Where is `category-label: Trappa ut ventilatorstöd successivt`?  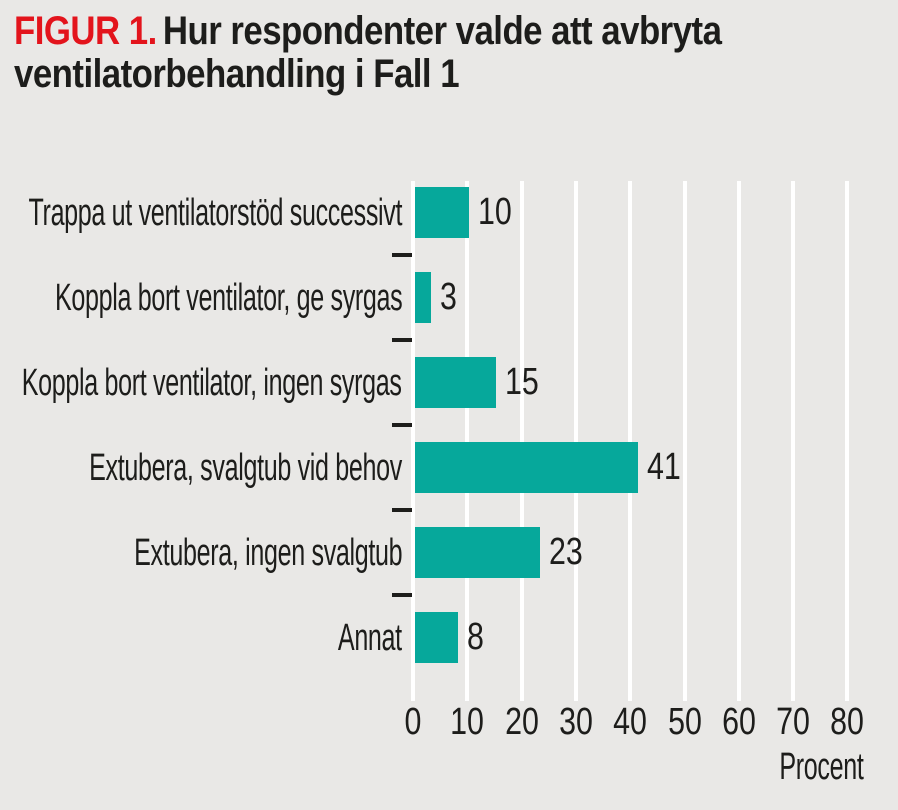
category-label: Trappa ut ventilatorstöd successivt is located at coordinates (215, 212).